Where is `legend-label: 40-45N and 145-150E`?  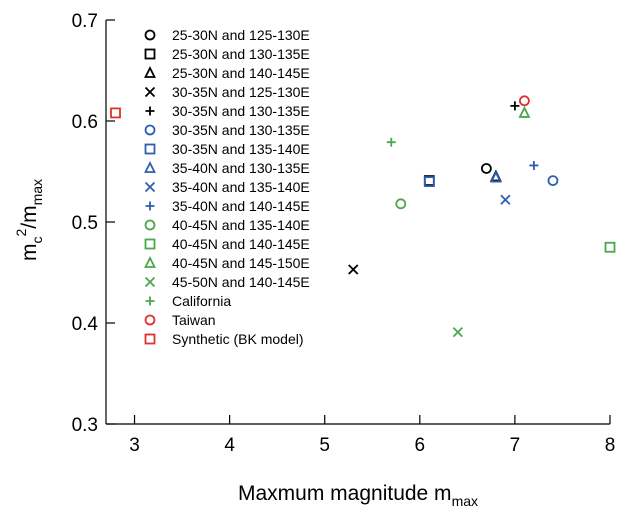
legend-label: 40-45N and 145-150E is located at coordinates (241, 263).